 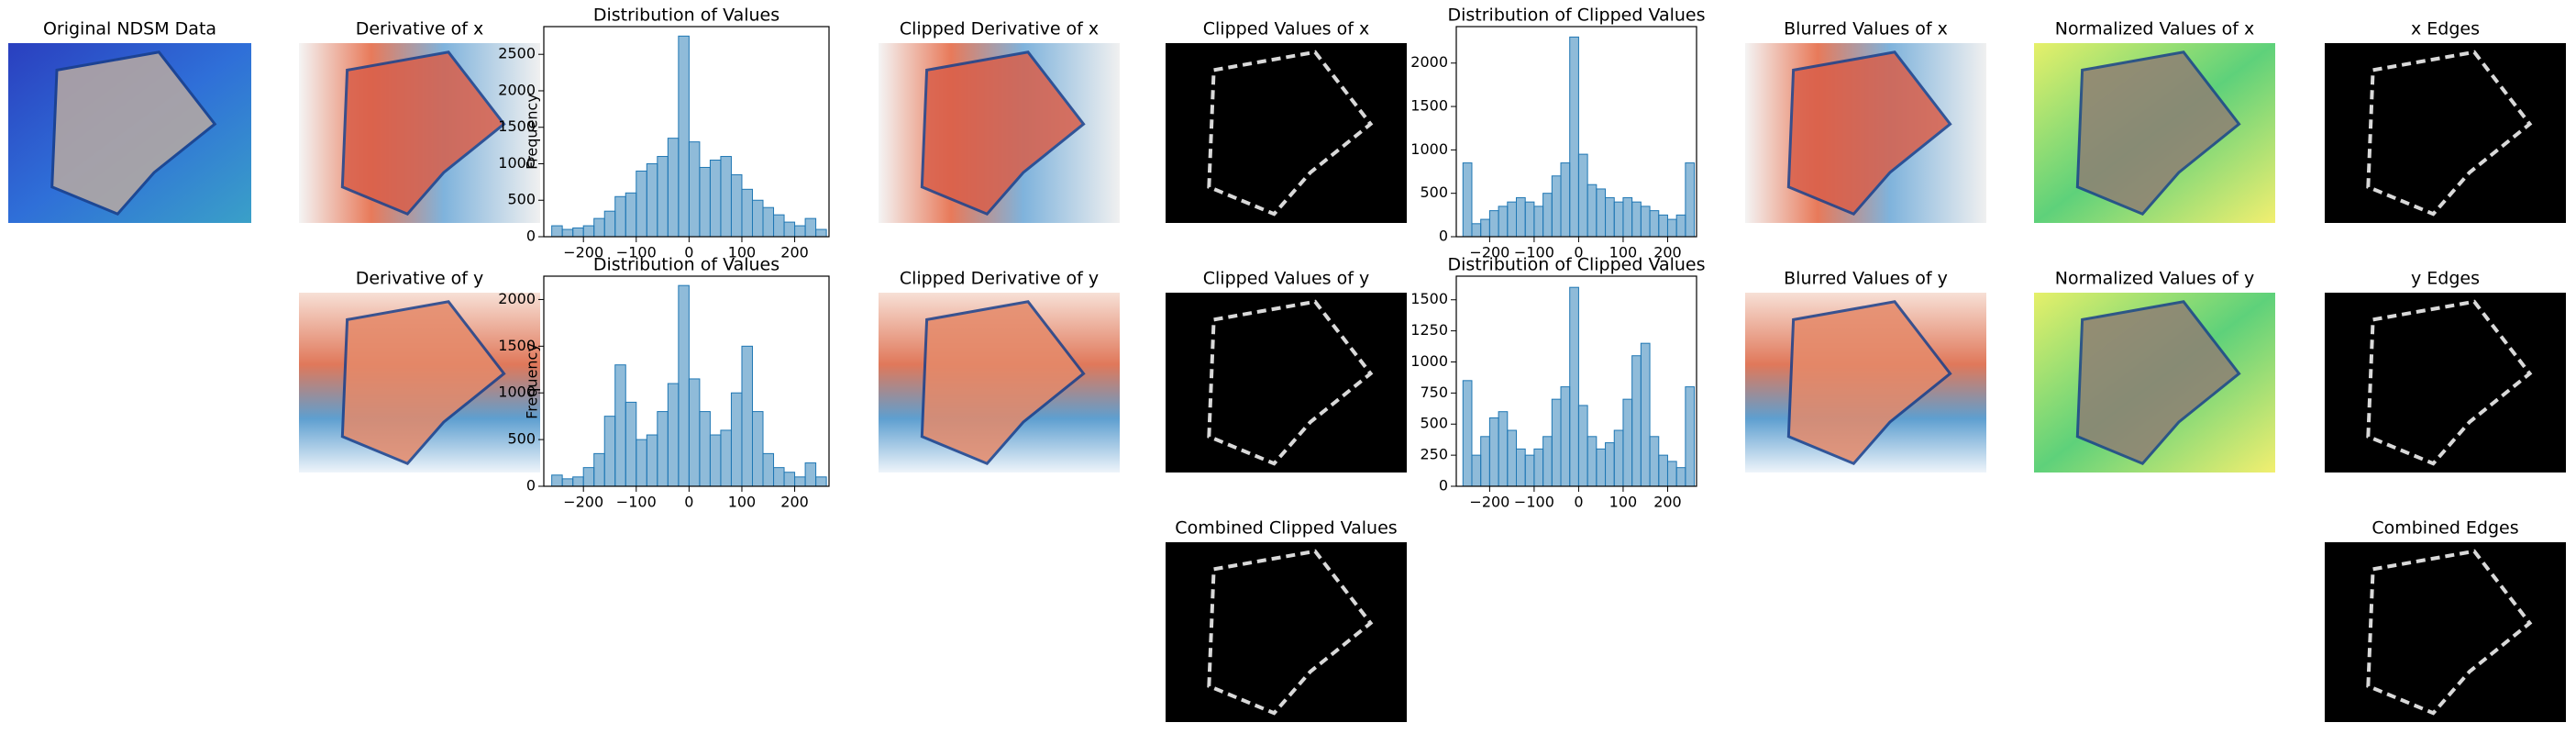 I want to click on image-title: Derivative of y, so click(x=420, y=279).